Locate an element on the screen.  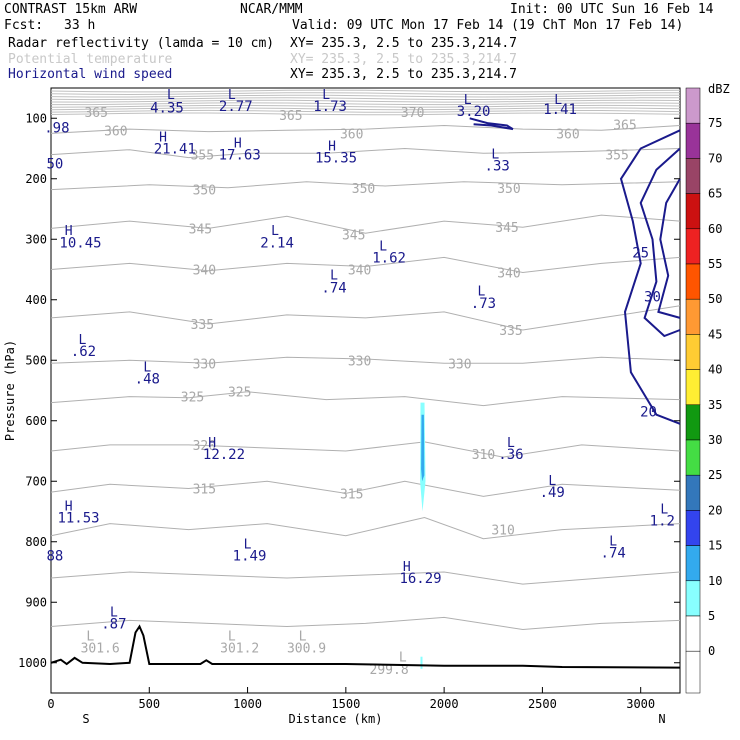
y-tick-label: 500 is located at coordinates (36, 360).